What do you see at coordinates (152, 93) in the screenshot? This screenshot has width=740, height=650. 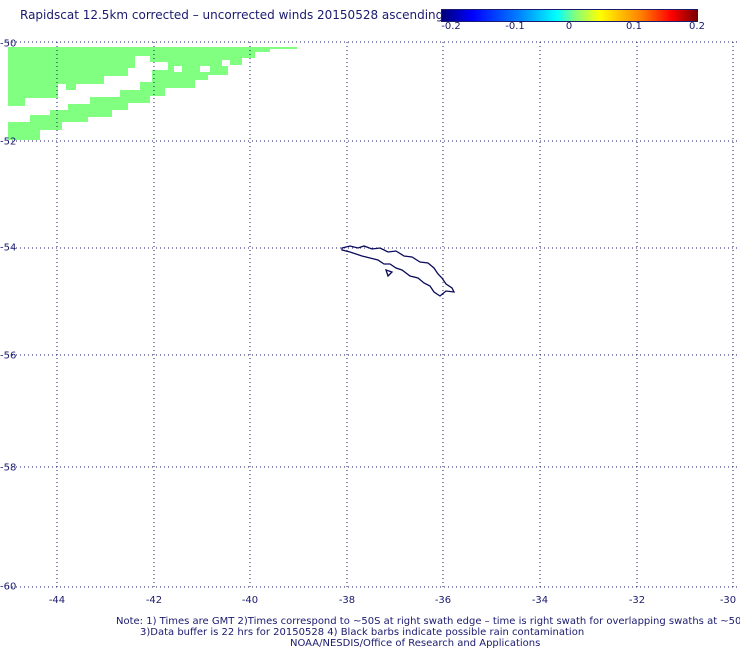 I see `wind-swath-coverage` at bounding box center [152, 93].